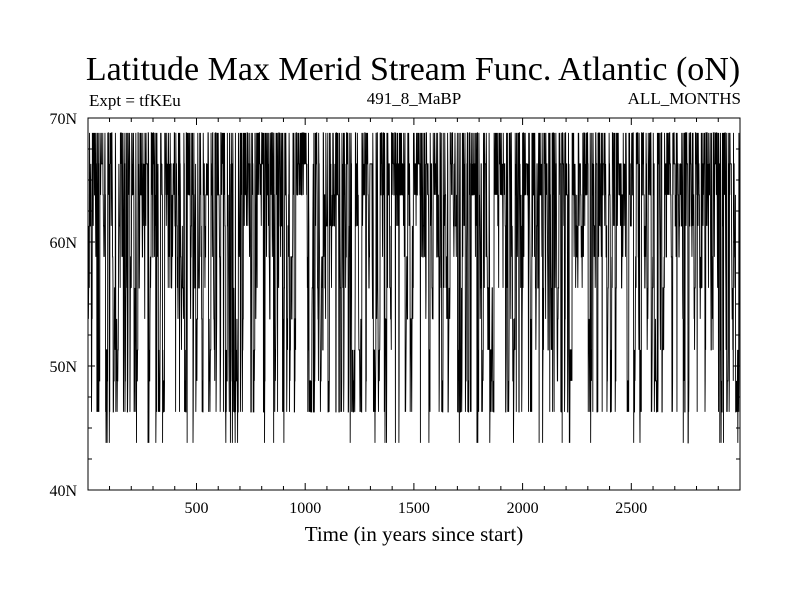  What do you see at coordinates (414, 98) in the screenshot?
I see `age-label: 491_8_MaBP` at bounding box center [414, 98].